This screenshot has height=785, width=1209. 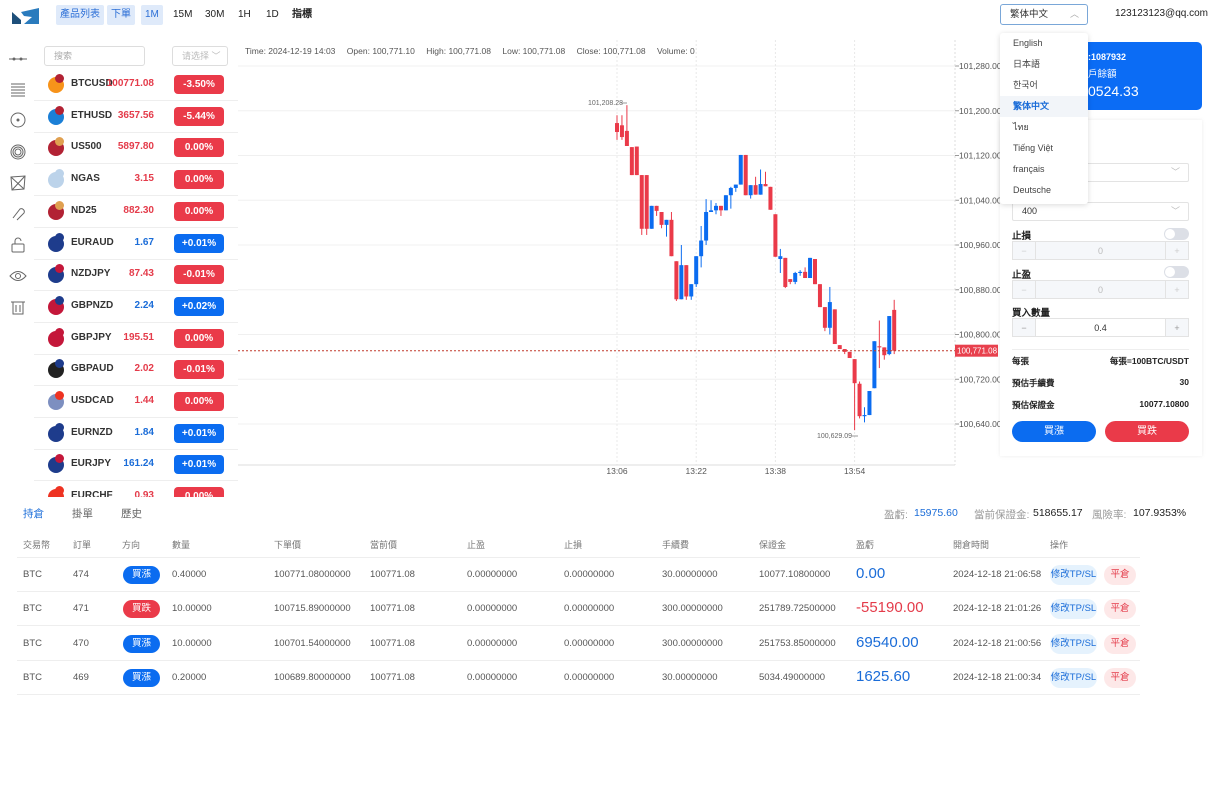 What do you see at coordinates (136, 489) in the screenshot?
I see `symbol-row: EURCHF 0.93 0.00%` at bounding box center [136, 489].